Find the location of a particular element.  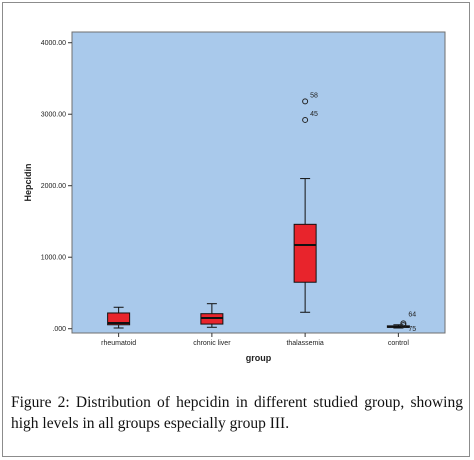

outlier-label: 64 is located at coordinates (412, 314).